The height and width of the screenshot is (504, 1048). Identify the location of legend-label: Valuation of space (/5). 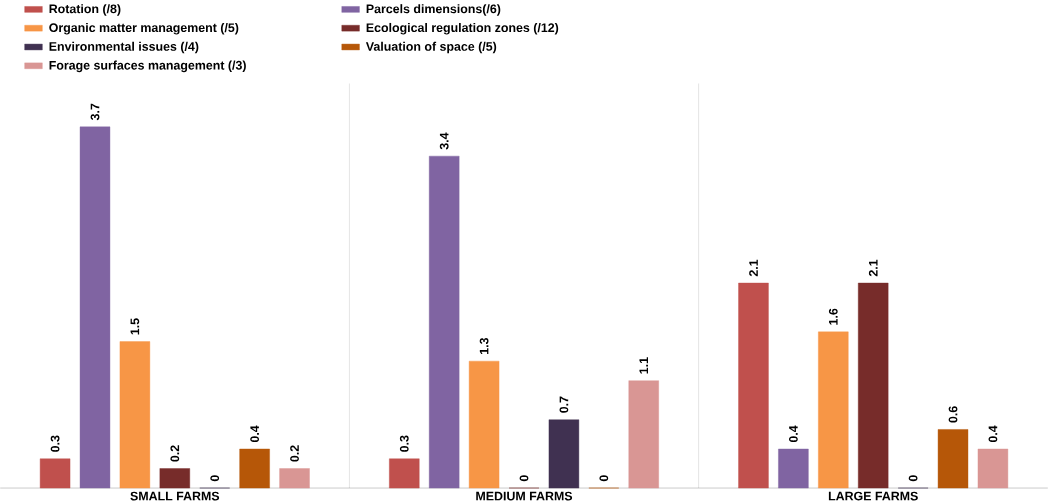
(431, 47).